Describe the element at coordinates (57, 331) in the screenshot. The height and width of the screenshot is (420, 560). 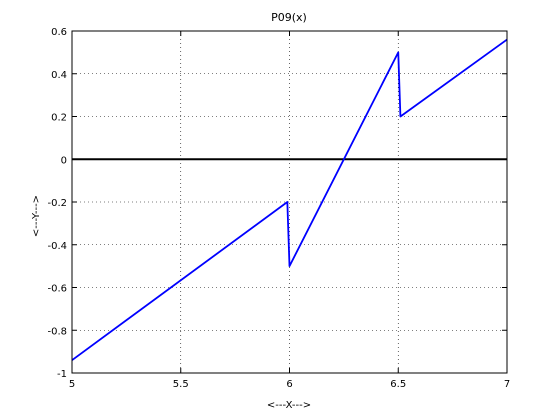
I see `y-tick-label: -0.8` at that location.